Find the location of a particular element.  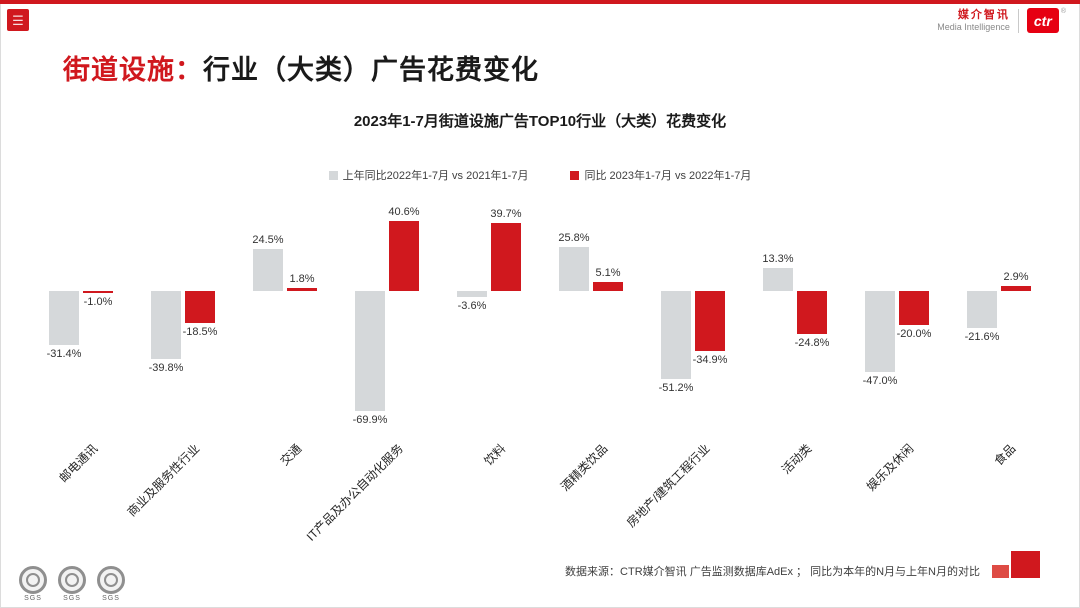

bar-value-label: -21.6% is located at coordinates (982, 337).